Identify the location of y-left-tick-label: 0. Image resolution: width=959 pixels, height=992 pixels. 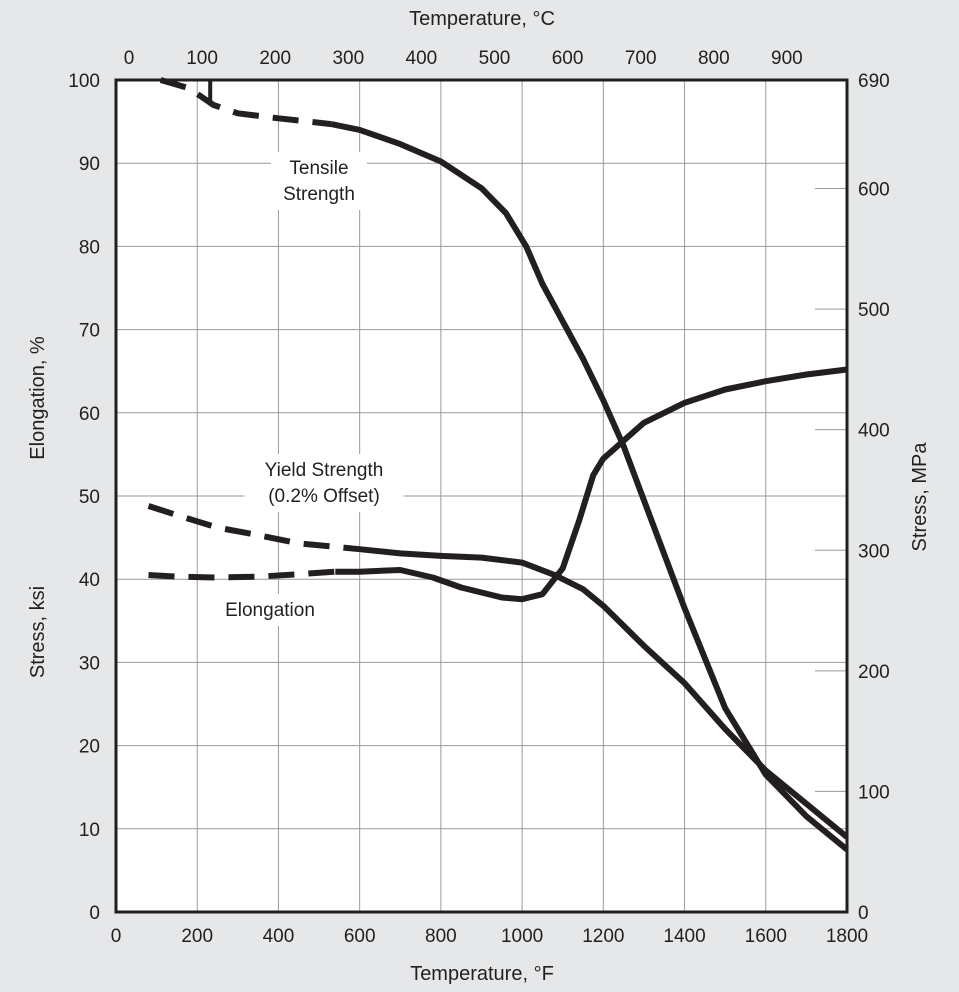
(94, 913).